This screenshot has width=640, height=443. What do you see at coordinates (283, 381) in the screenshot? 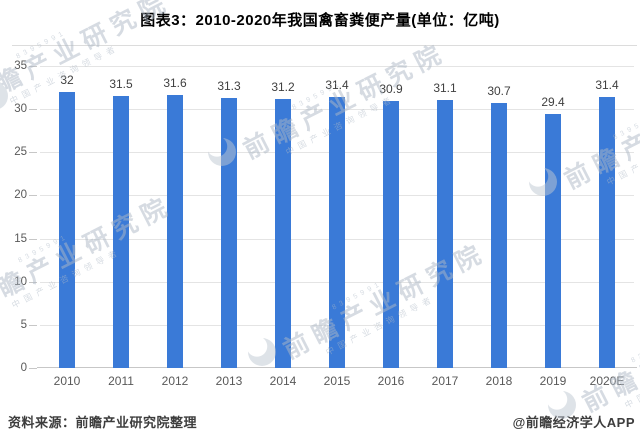
I see `x-axis-label: 2014` at bounding box center [283, 381].